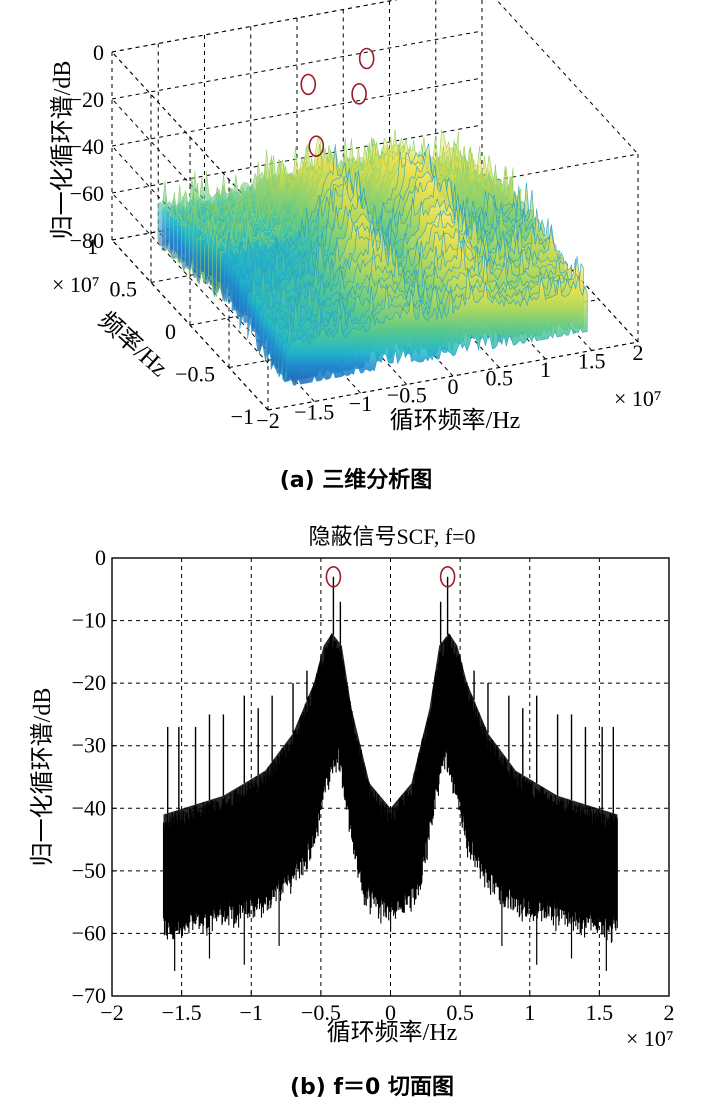  What do you see at coordinates (89, 995) in the screenshot?
I see `y-tick-label: −70` at bounding box center [89, 995].